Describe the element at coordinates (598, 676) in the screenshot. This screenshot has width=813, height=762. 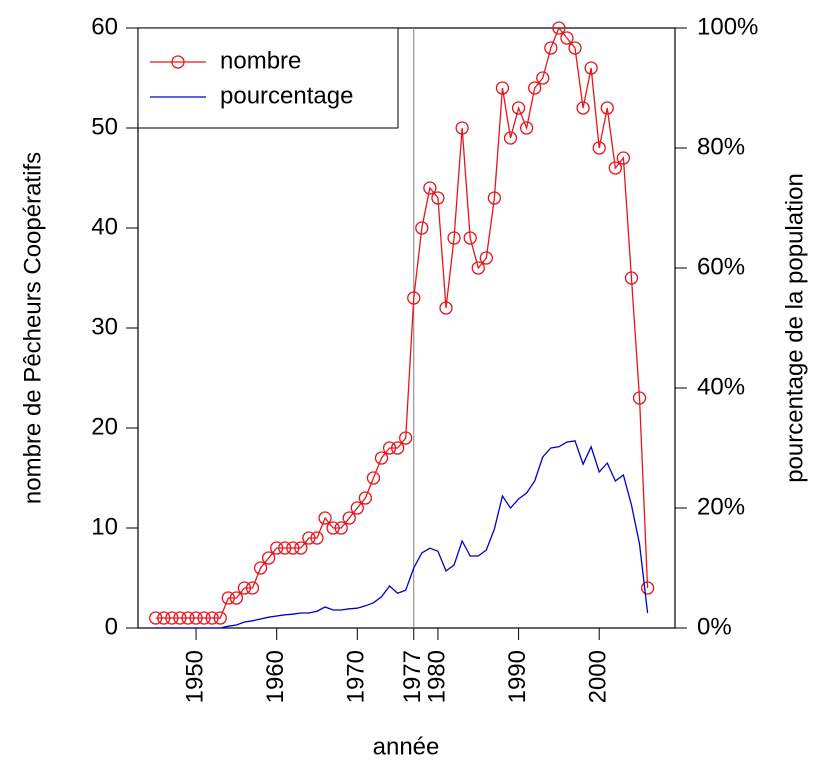
I see `x-tick-label: 2000` at that location.